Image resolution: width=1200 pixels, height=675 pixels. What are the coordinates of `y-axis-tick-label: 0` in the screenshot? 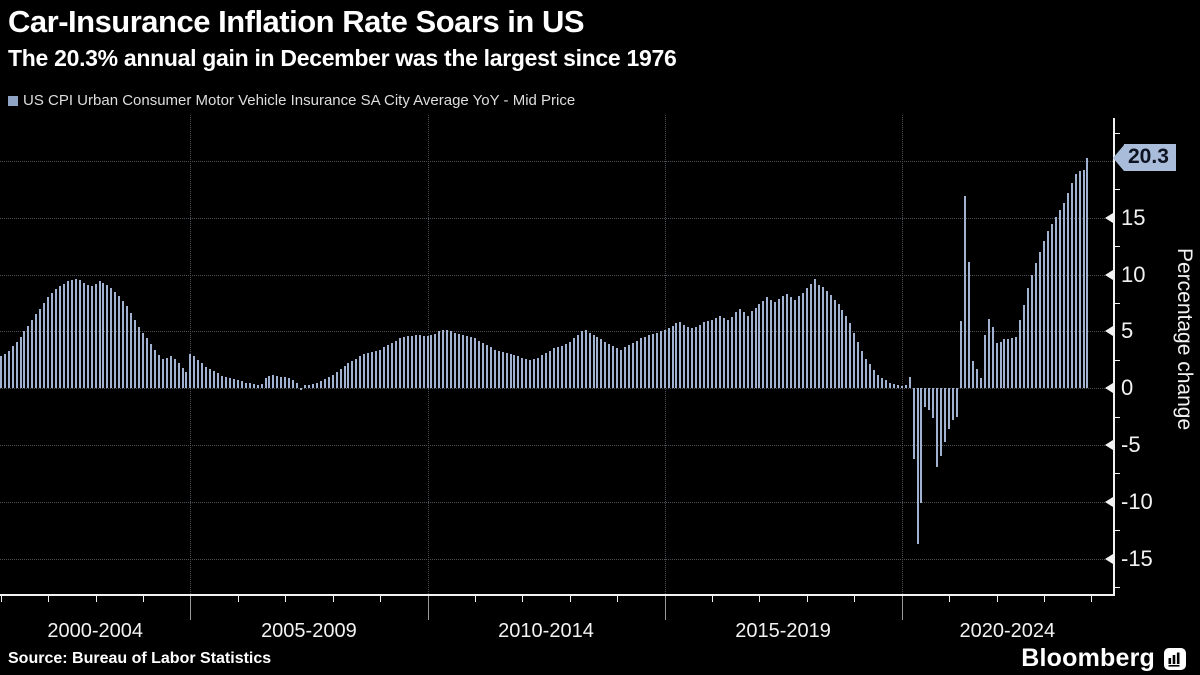 It's located at (1127, 388).